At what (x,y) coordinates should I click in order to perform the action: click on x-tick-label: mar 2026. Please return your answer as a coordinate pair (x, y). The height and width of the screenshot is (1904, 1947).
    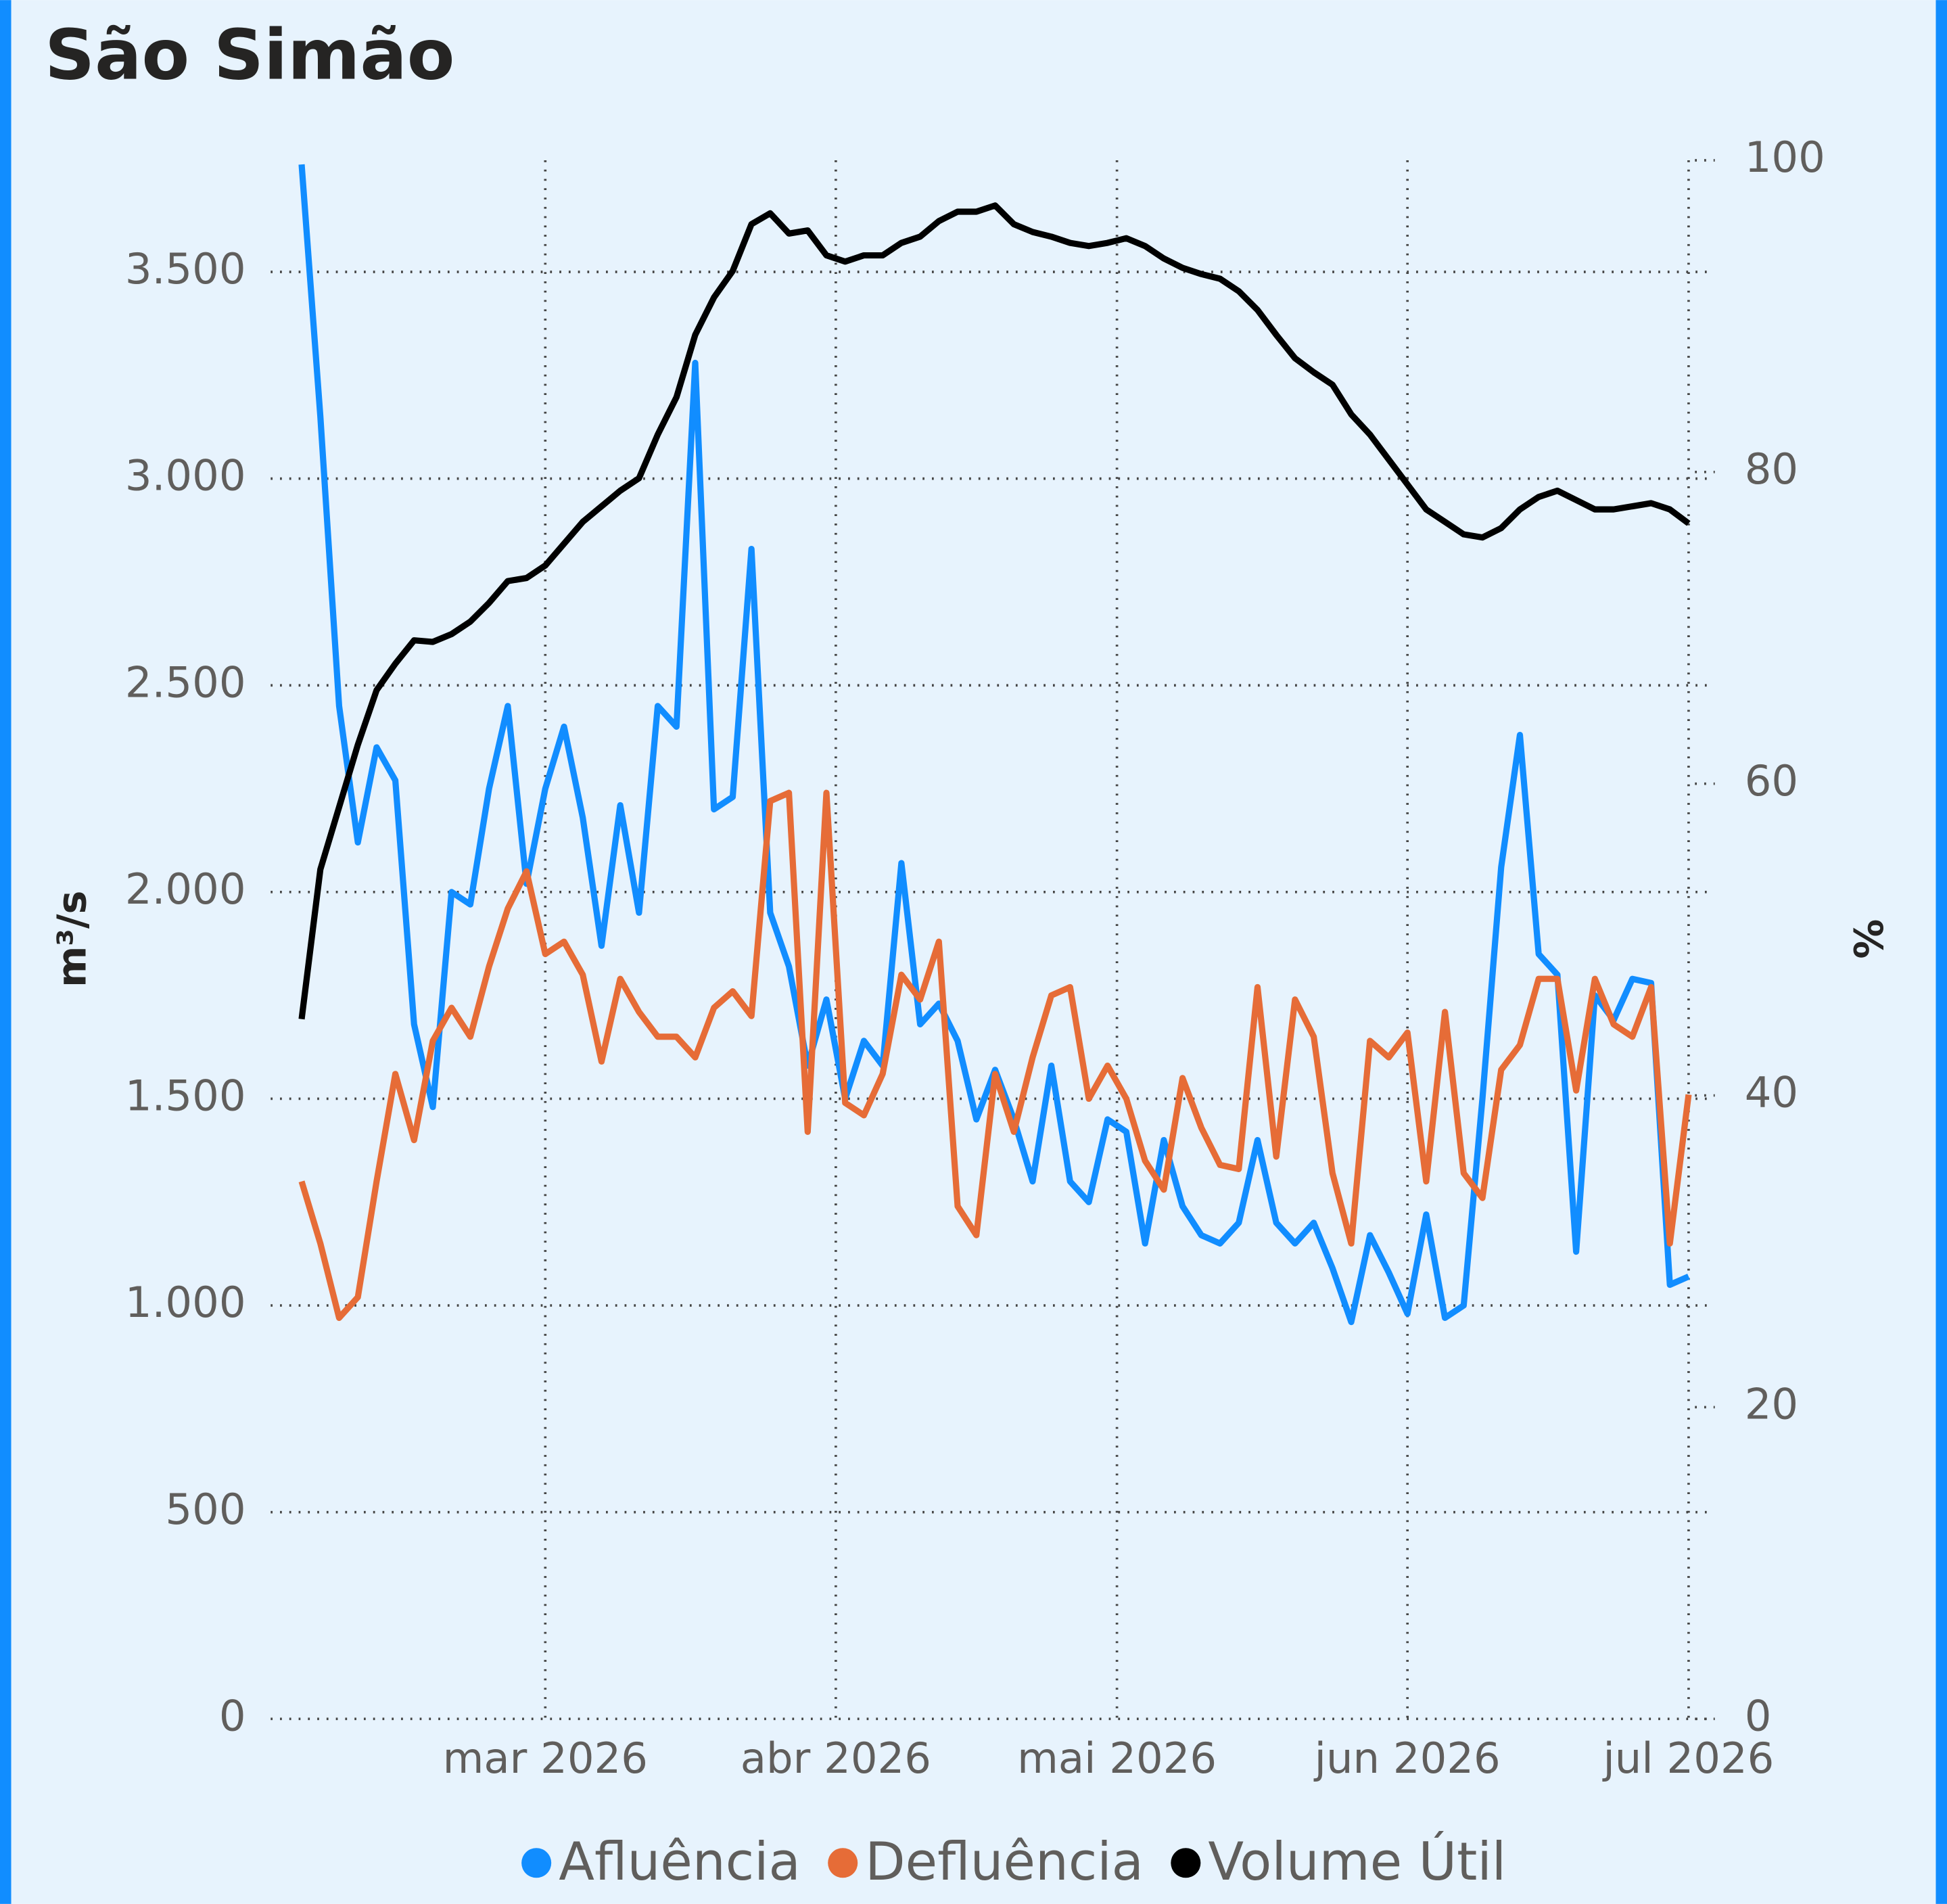
    Looking at the image, I should click on (545, 1758).